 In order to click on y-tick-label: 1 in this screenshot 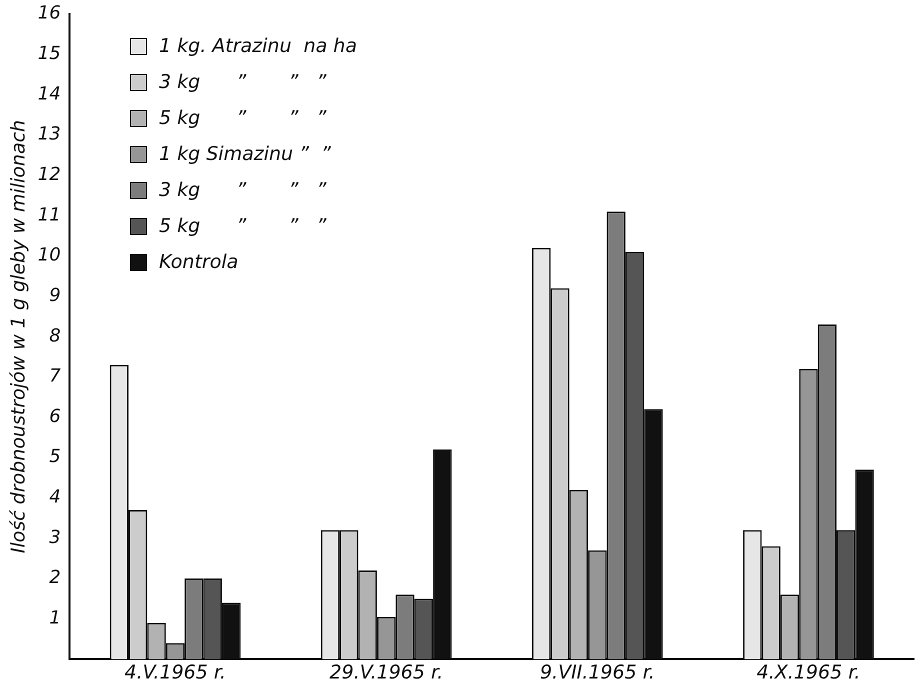, I will do `click(55, 618)`.